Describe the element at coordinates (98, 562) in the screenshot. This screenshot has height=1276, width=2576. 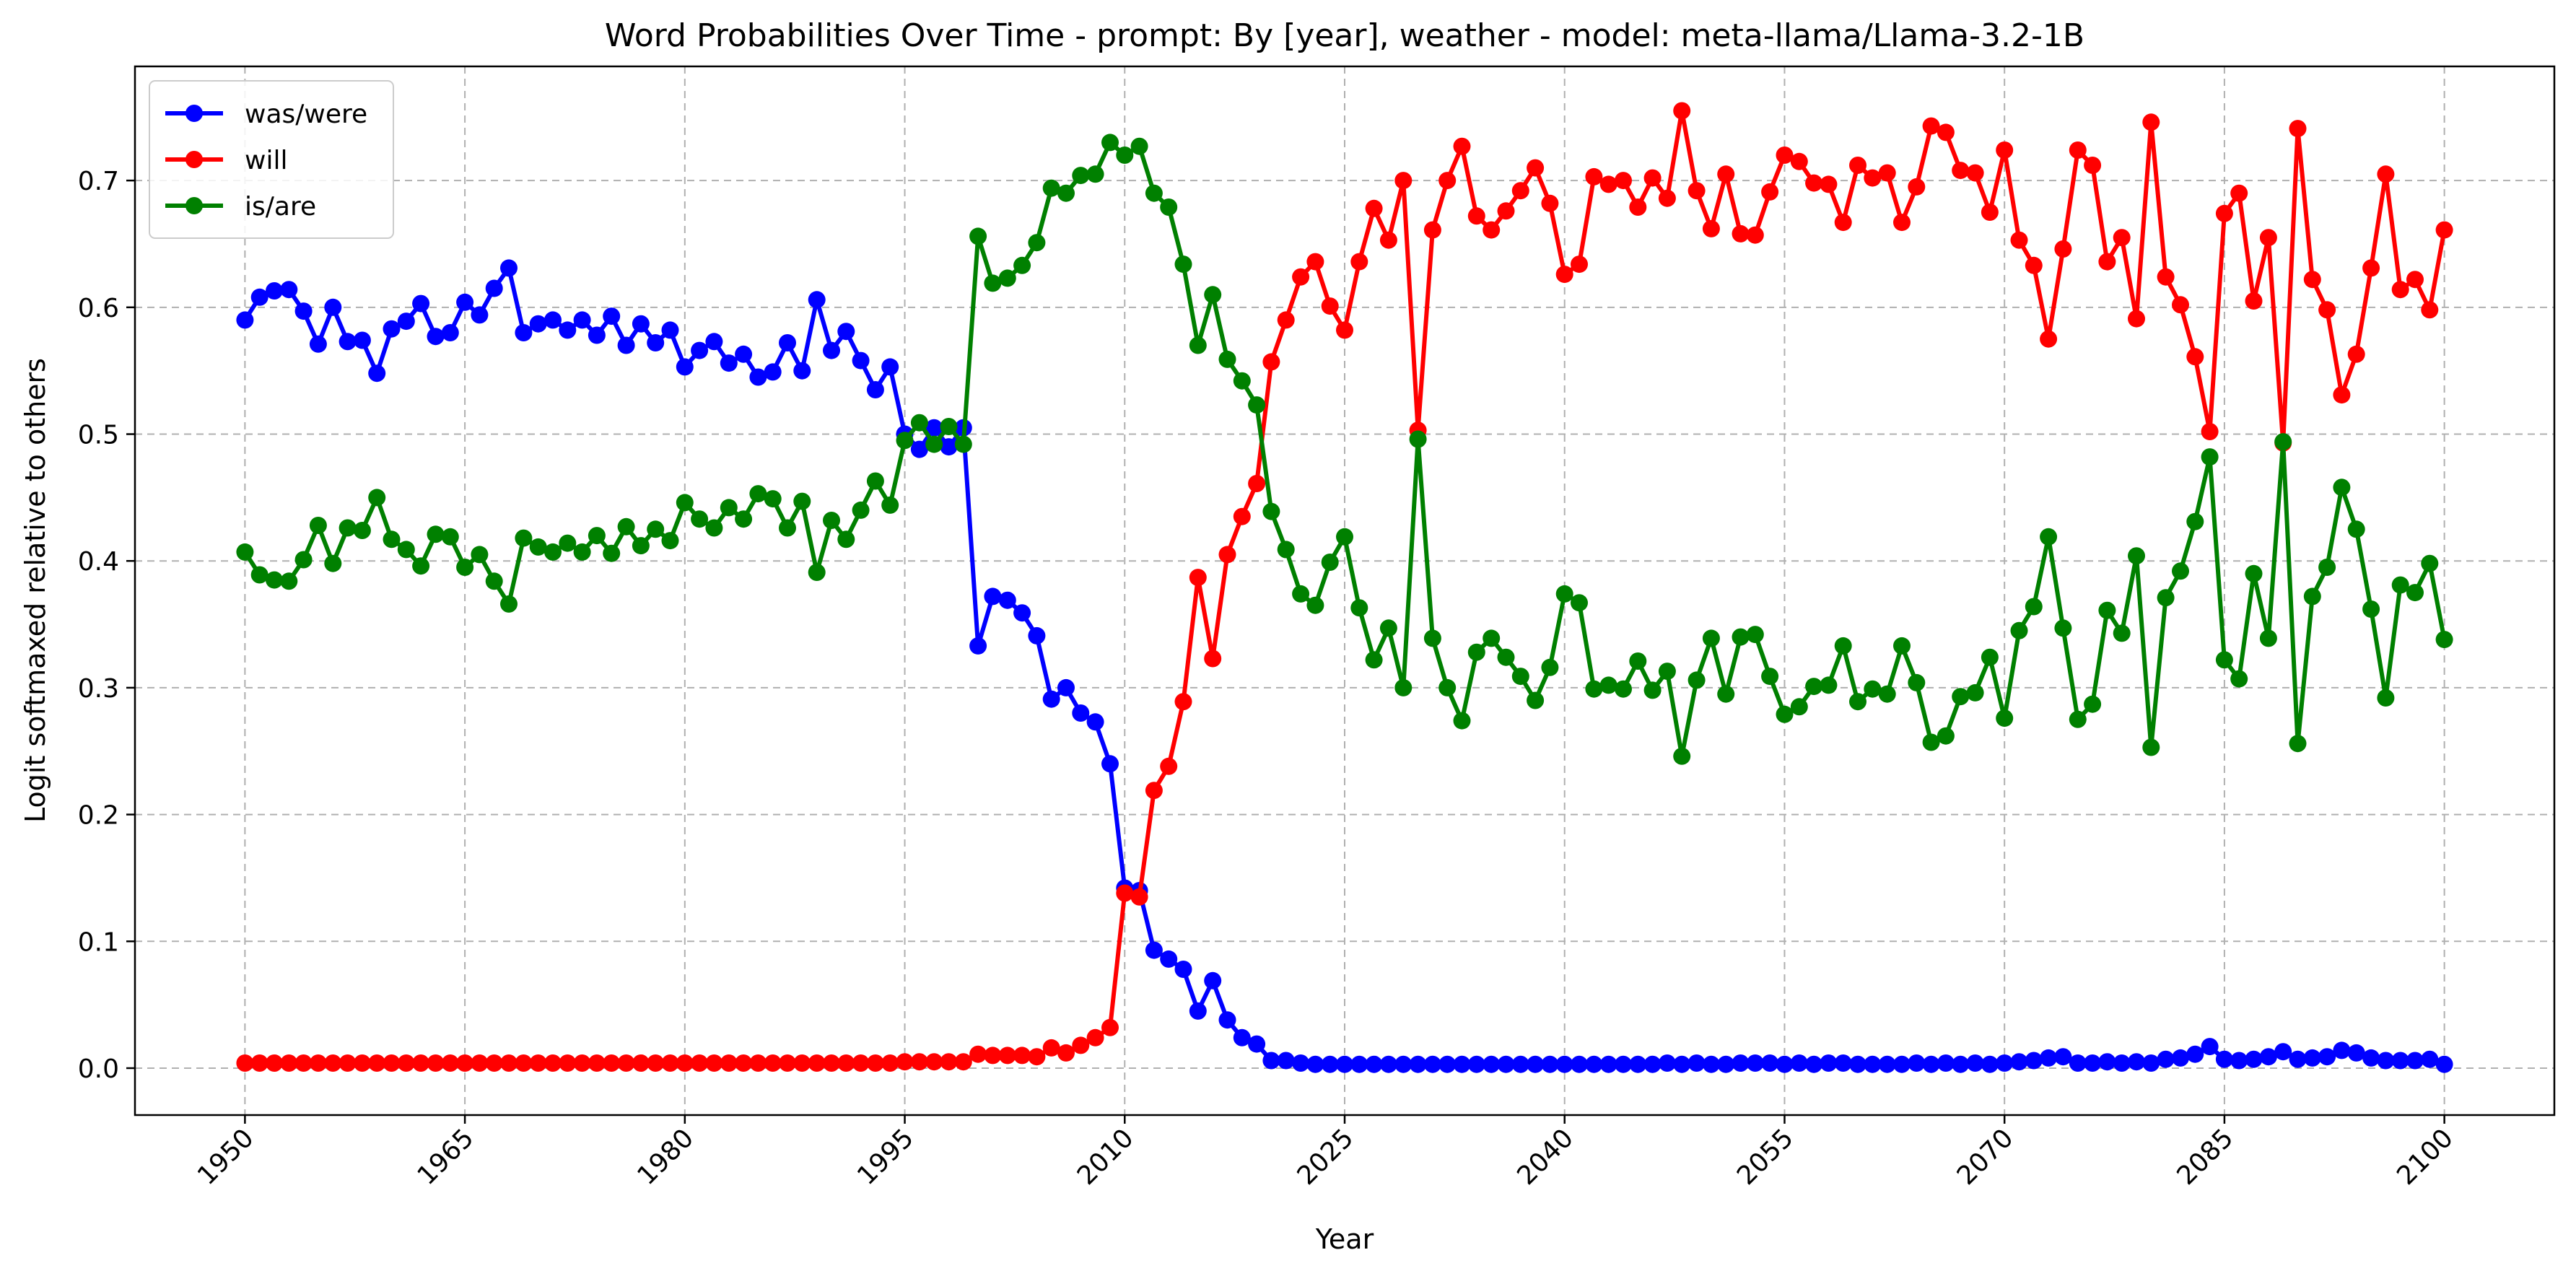
I see `y-tick-label: 0.4` at that location.